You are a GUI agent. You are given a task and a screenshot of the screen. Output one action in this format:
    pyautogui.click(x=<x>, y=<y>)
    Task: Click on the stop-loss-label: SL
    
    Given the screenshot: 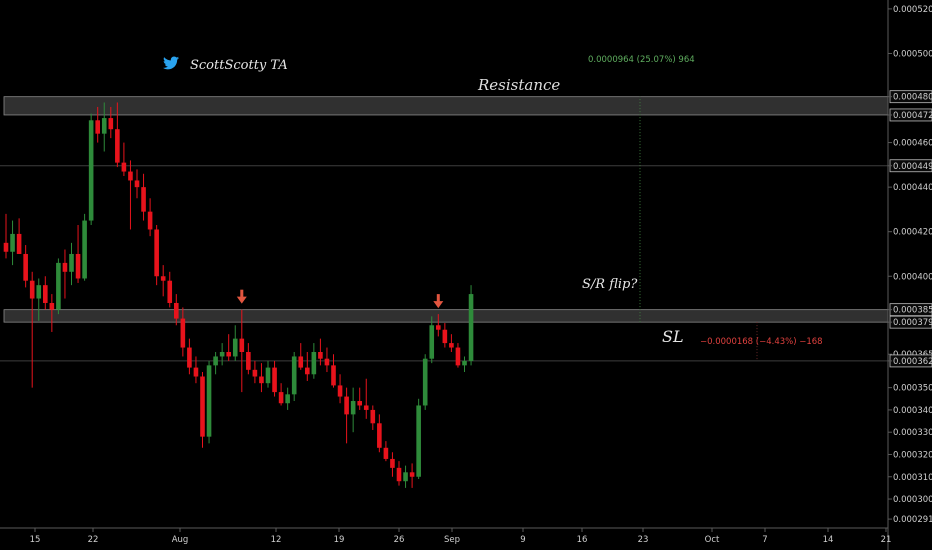 What is the action you would take?
    pyautogui.click(x=673, y=336)
    